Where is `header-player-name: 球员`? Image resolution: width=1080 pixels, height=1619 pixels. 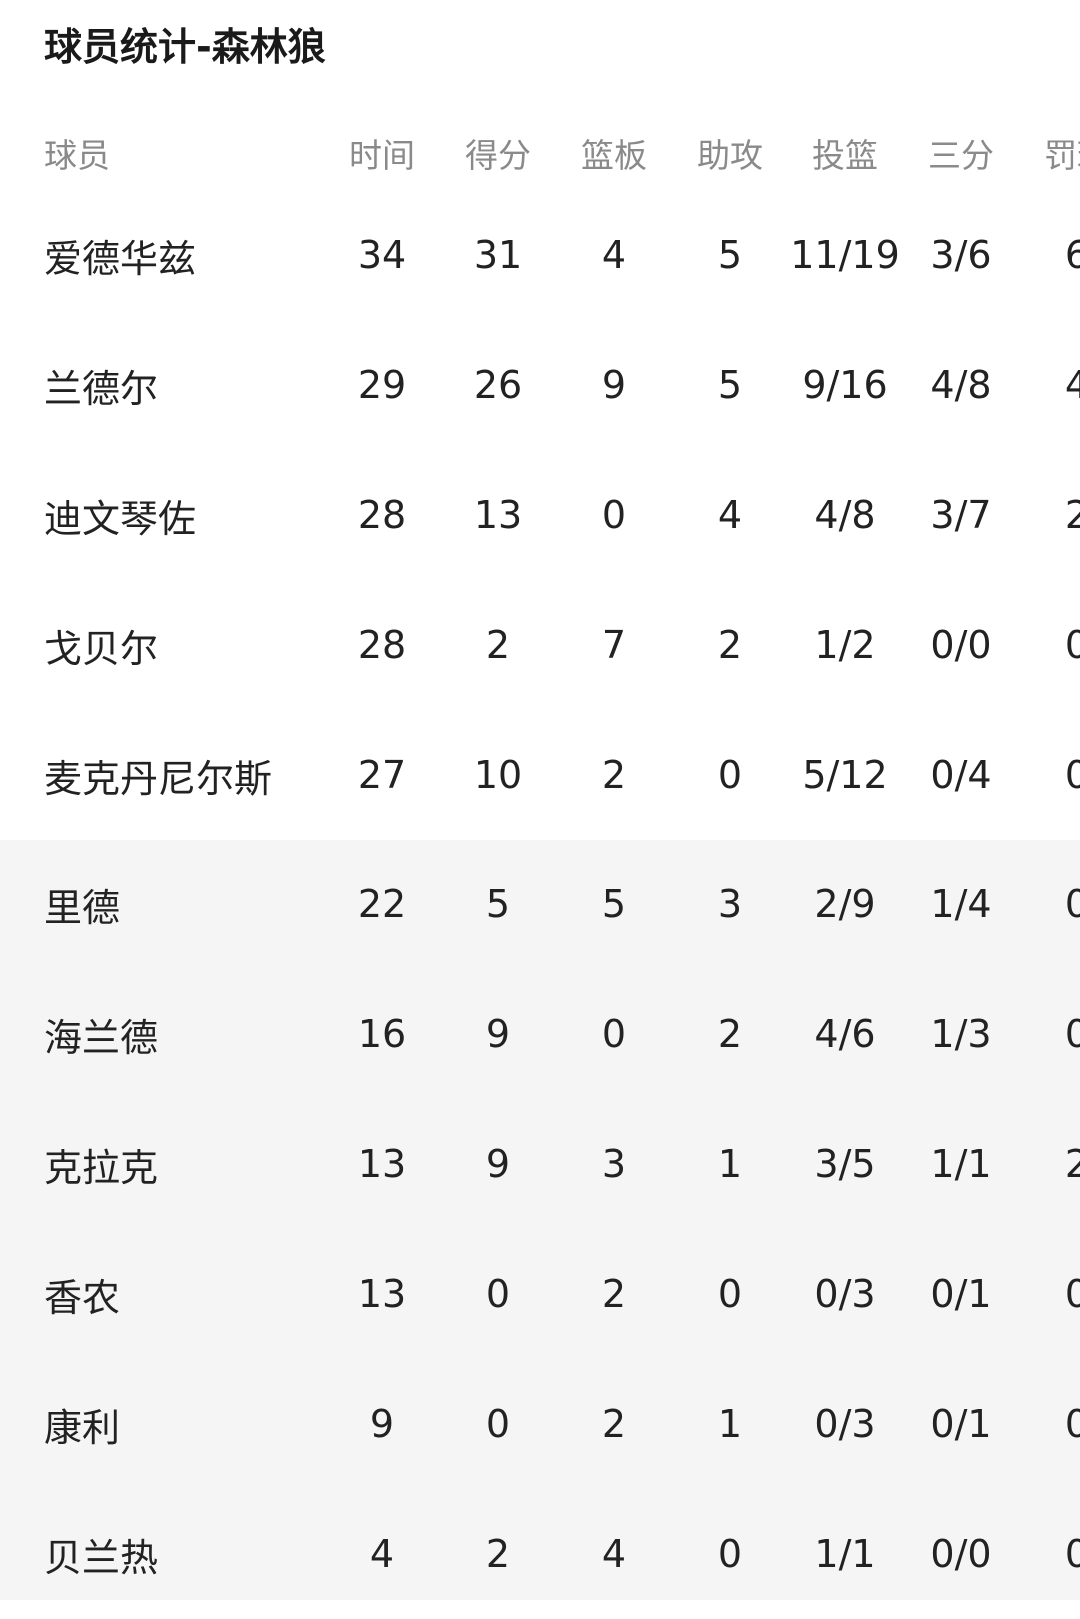
header-player-name: 球员 is located at coordinates (77, 155).